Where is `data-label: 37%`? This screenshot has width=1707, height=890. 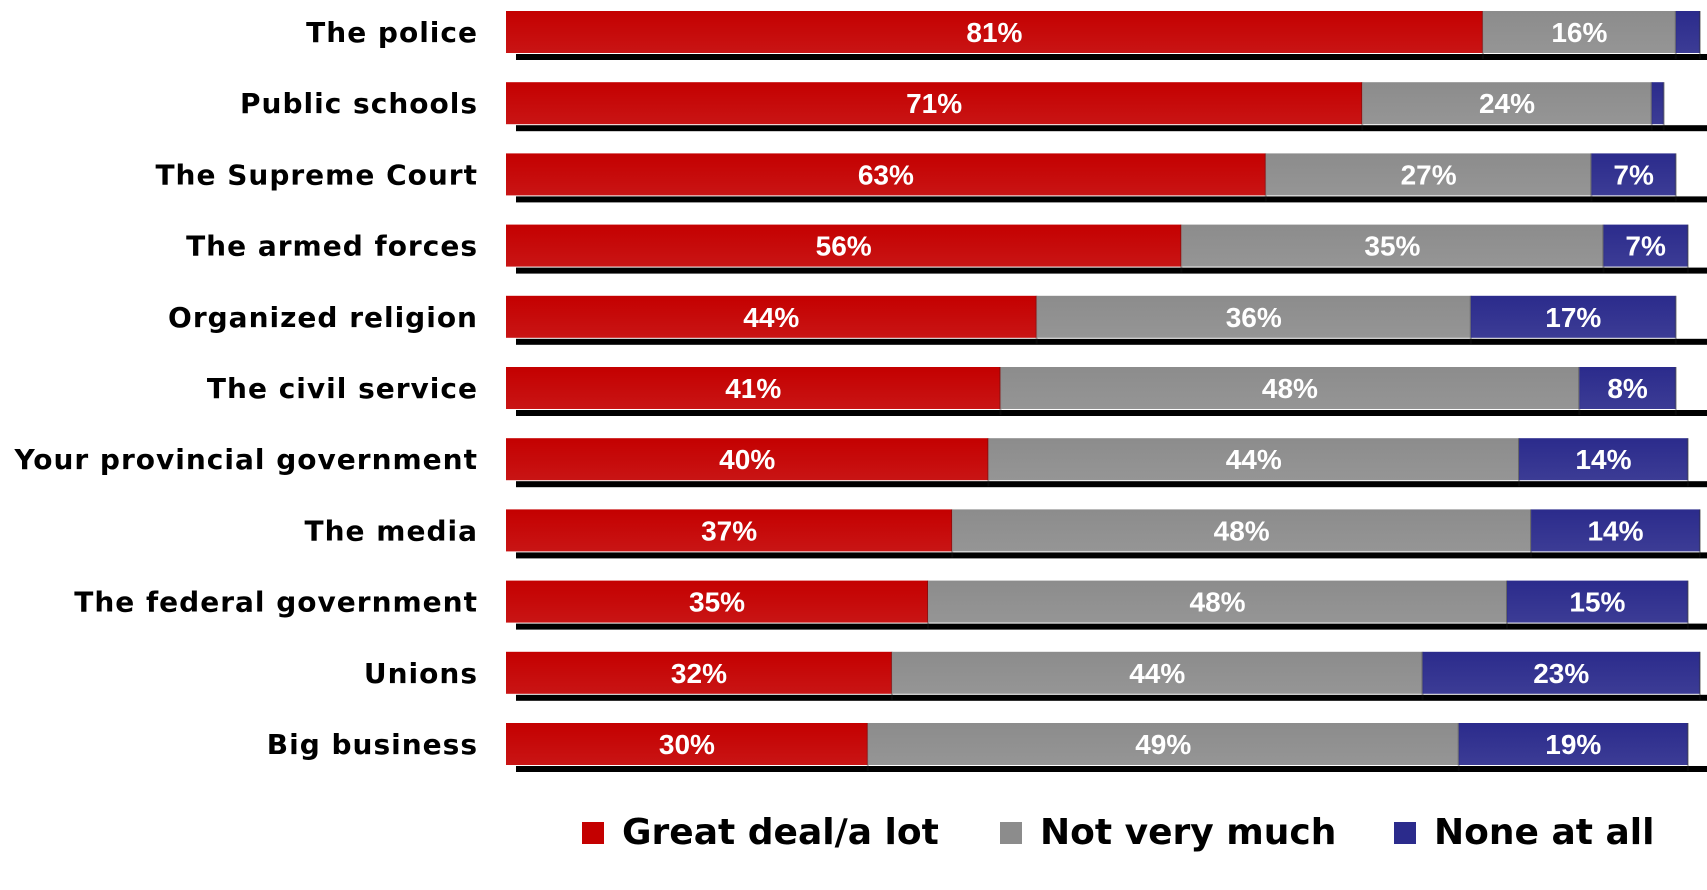
data-label: 37% is located at coordinates (729, 530).